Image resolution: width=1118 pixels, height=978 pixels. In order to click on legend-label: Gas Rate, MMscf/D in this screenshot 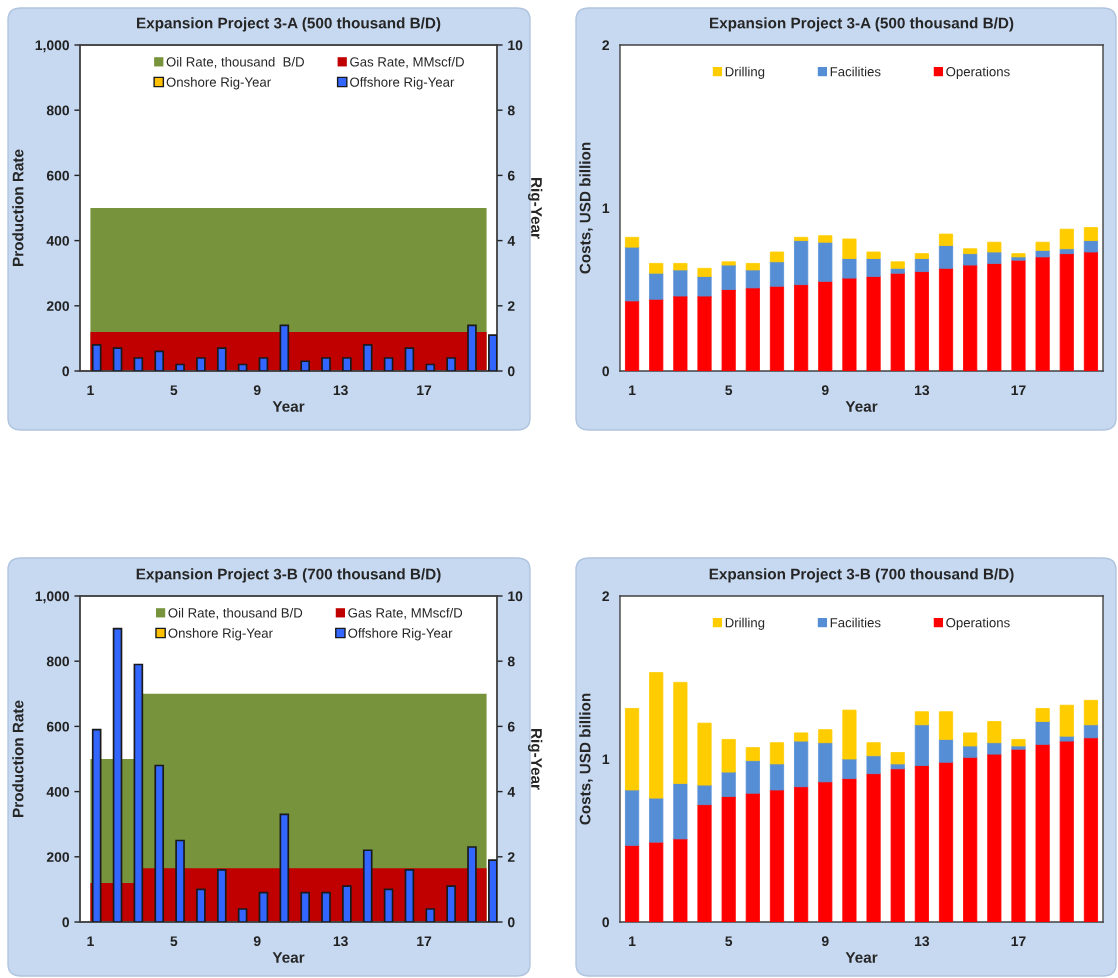, I will do `click(405, 613)`.